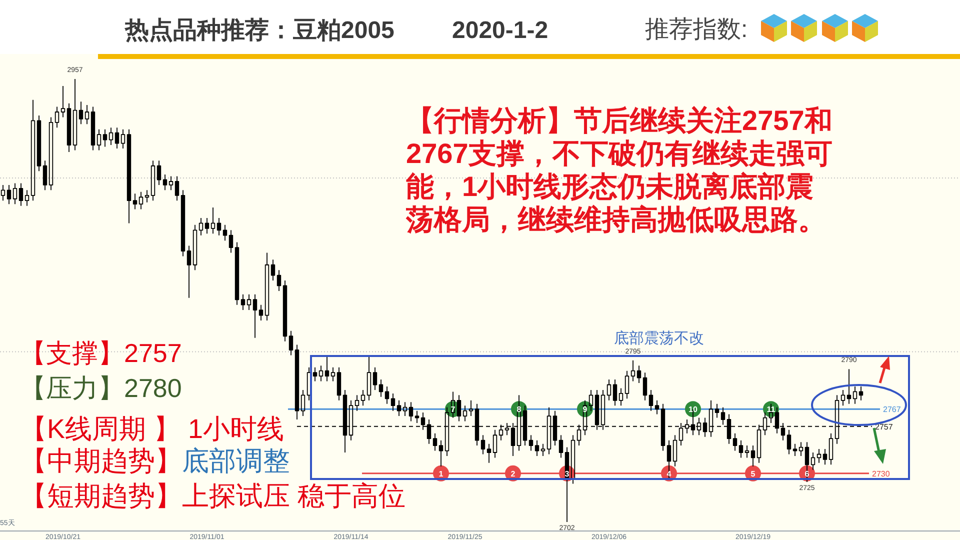 This screenshot has width=960, height=540. What do you see at coordinates (881, 473) in the screenshot?
I see `ref-line-label: 2730` at bounding box center [881, 473].